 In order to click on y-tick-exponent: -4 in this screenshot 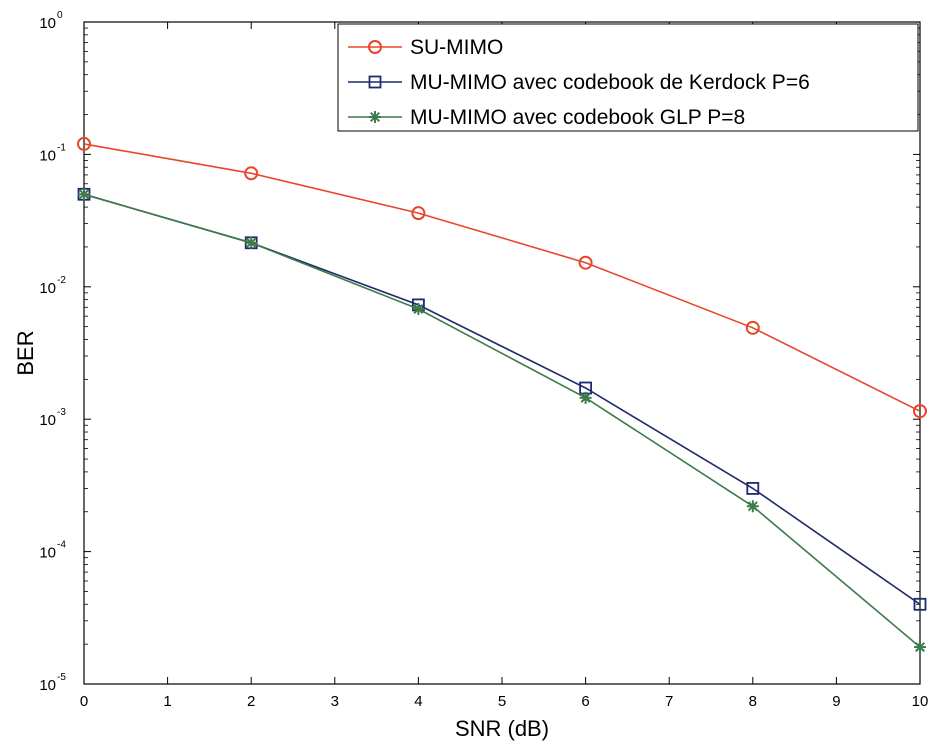, I will do `click(61, 545)`.